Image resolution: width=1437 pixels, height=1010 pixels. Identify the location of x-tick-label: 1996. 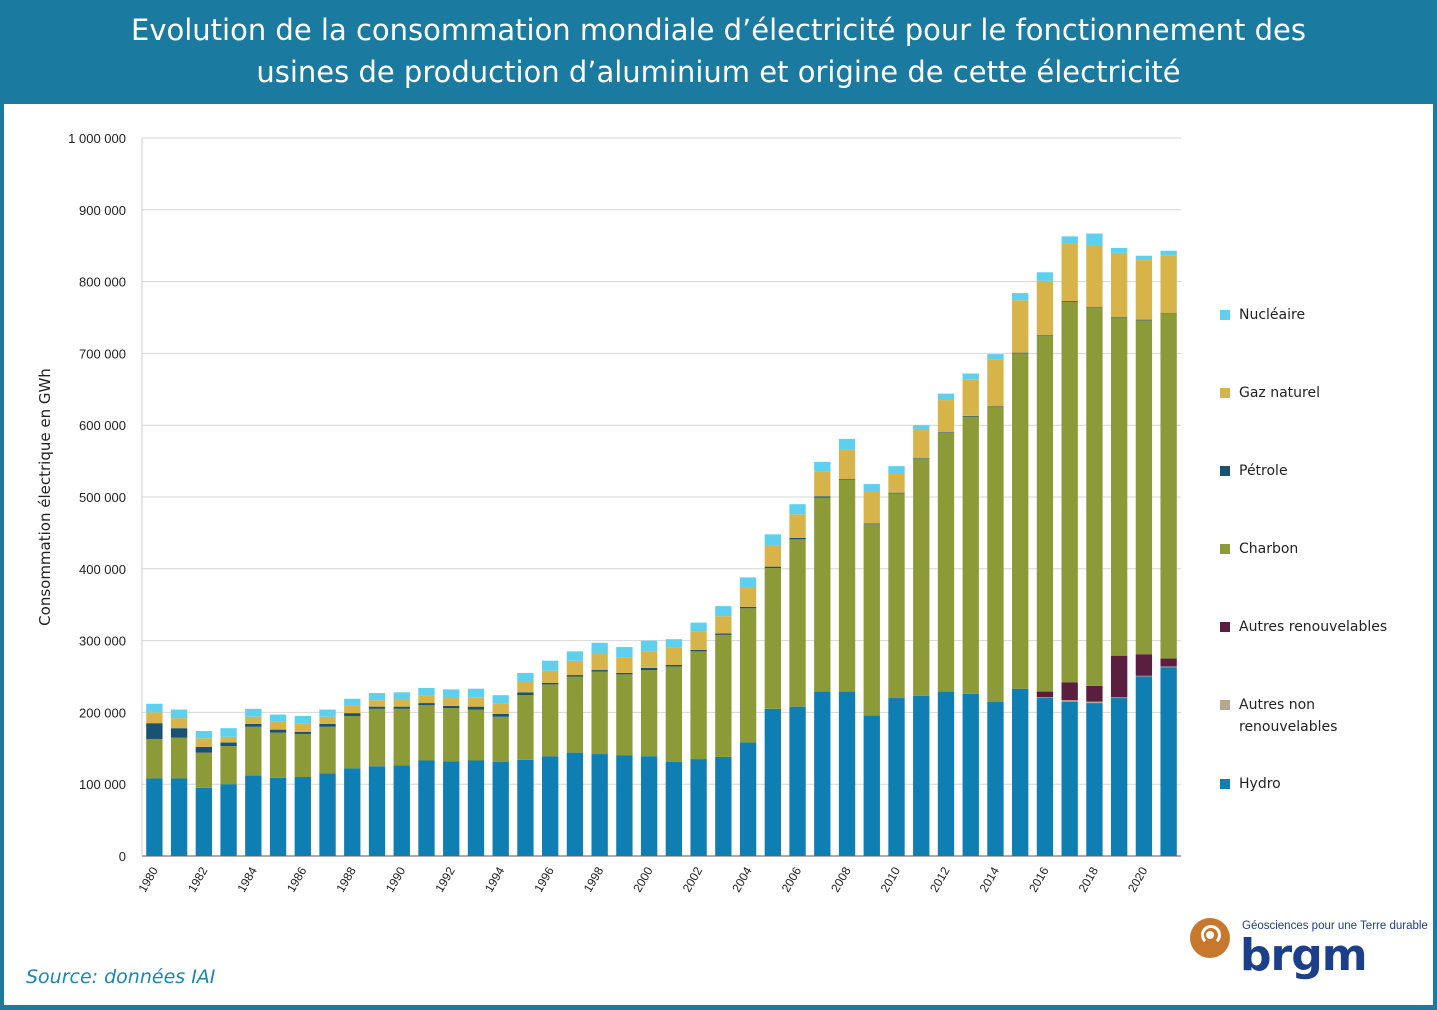
(544, 879).